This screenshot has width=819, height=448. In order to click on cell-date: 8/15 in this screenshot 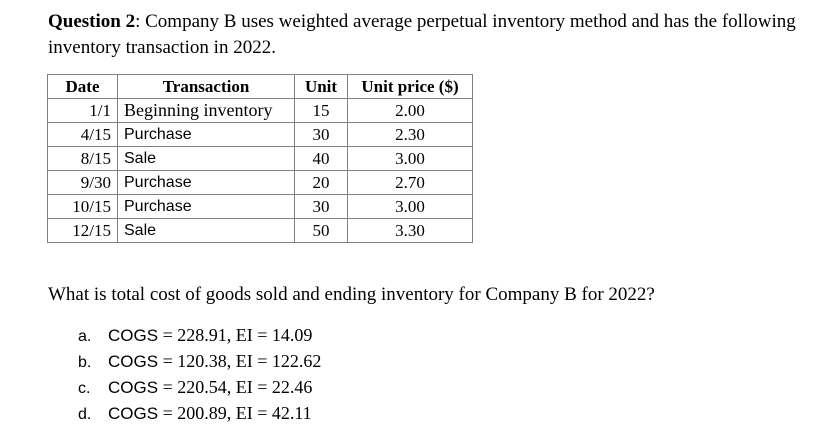, I will do `click(82, 158)`.